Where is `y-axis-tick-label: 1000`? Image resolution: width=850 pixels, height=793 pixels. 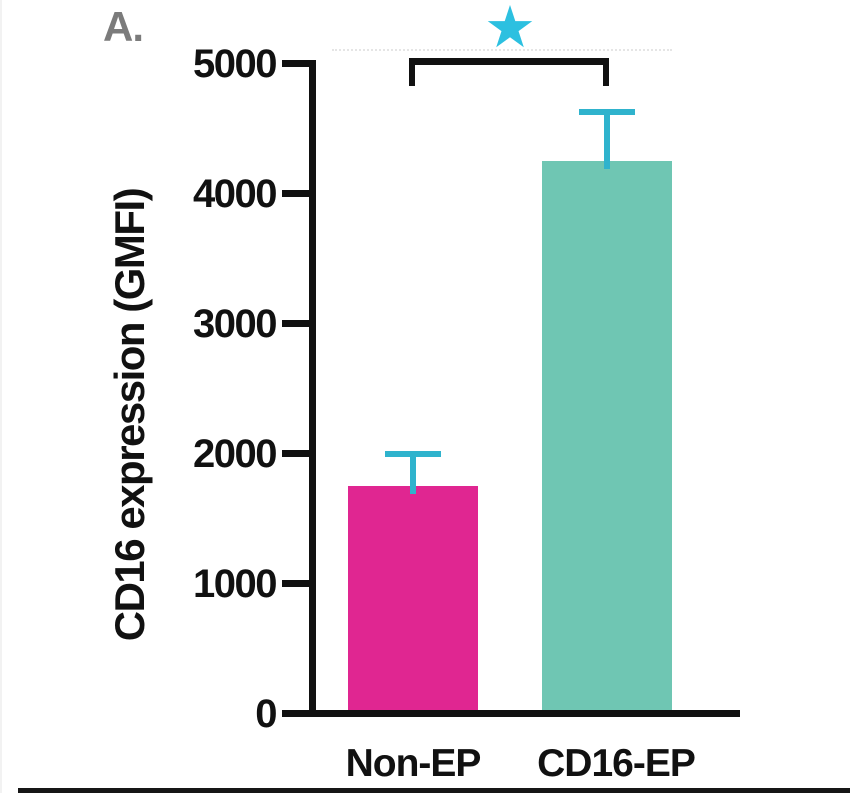 y-axis-tick-label: 1000 is located at coordinates (235, 583).